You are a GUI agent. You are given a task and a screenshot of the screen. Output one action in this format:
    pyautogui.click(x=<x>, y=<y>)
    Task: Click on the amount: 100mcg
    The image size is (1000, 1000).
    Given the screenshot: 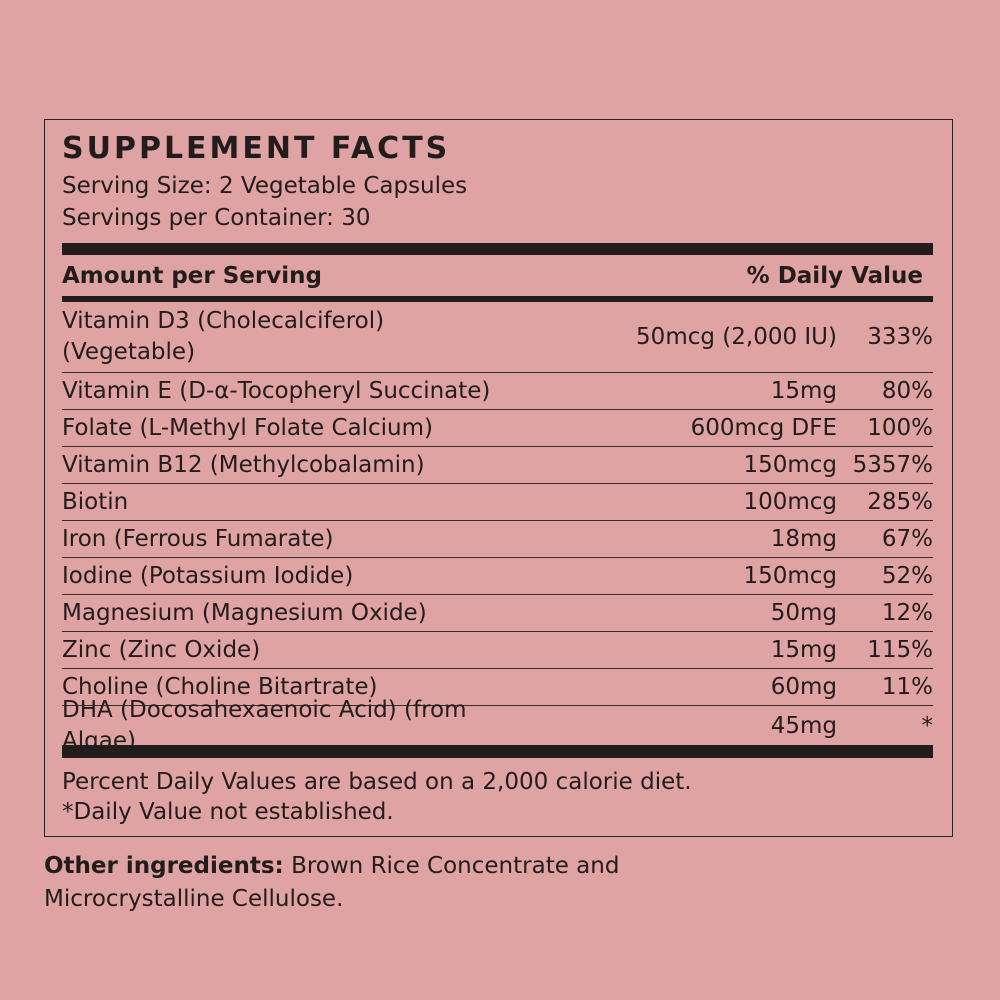 What is the action you would take?
    pyautogui.click(x=790, y=502)
    